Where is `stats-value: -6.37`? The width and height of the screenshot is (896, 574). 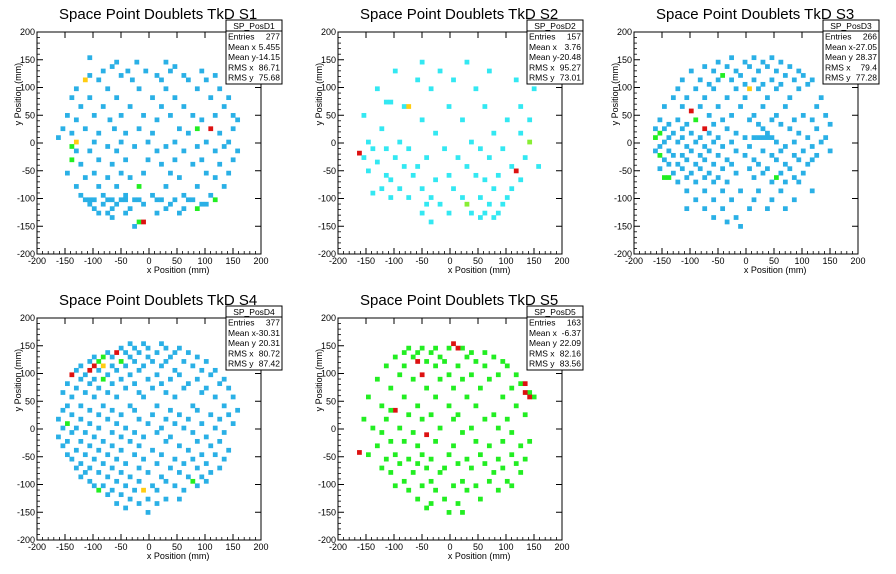 stats-value: -6.37 is located at coordinates (572, 333).